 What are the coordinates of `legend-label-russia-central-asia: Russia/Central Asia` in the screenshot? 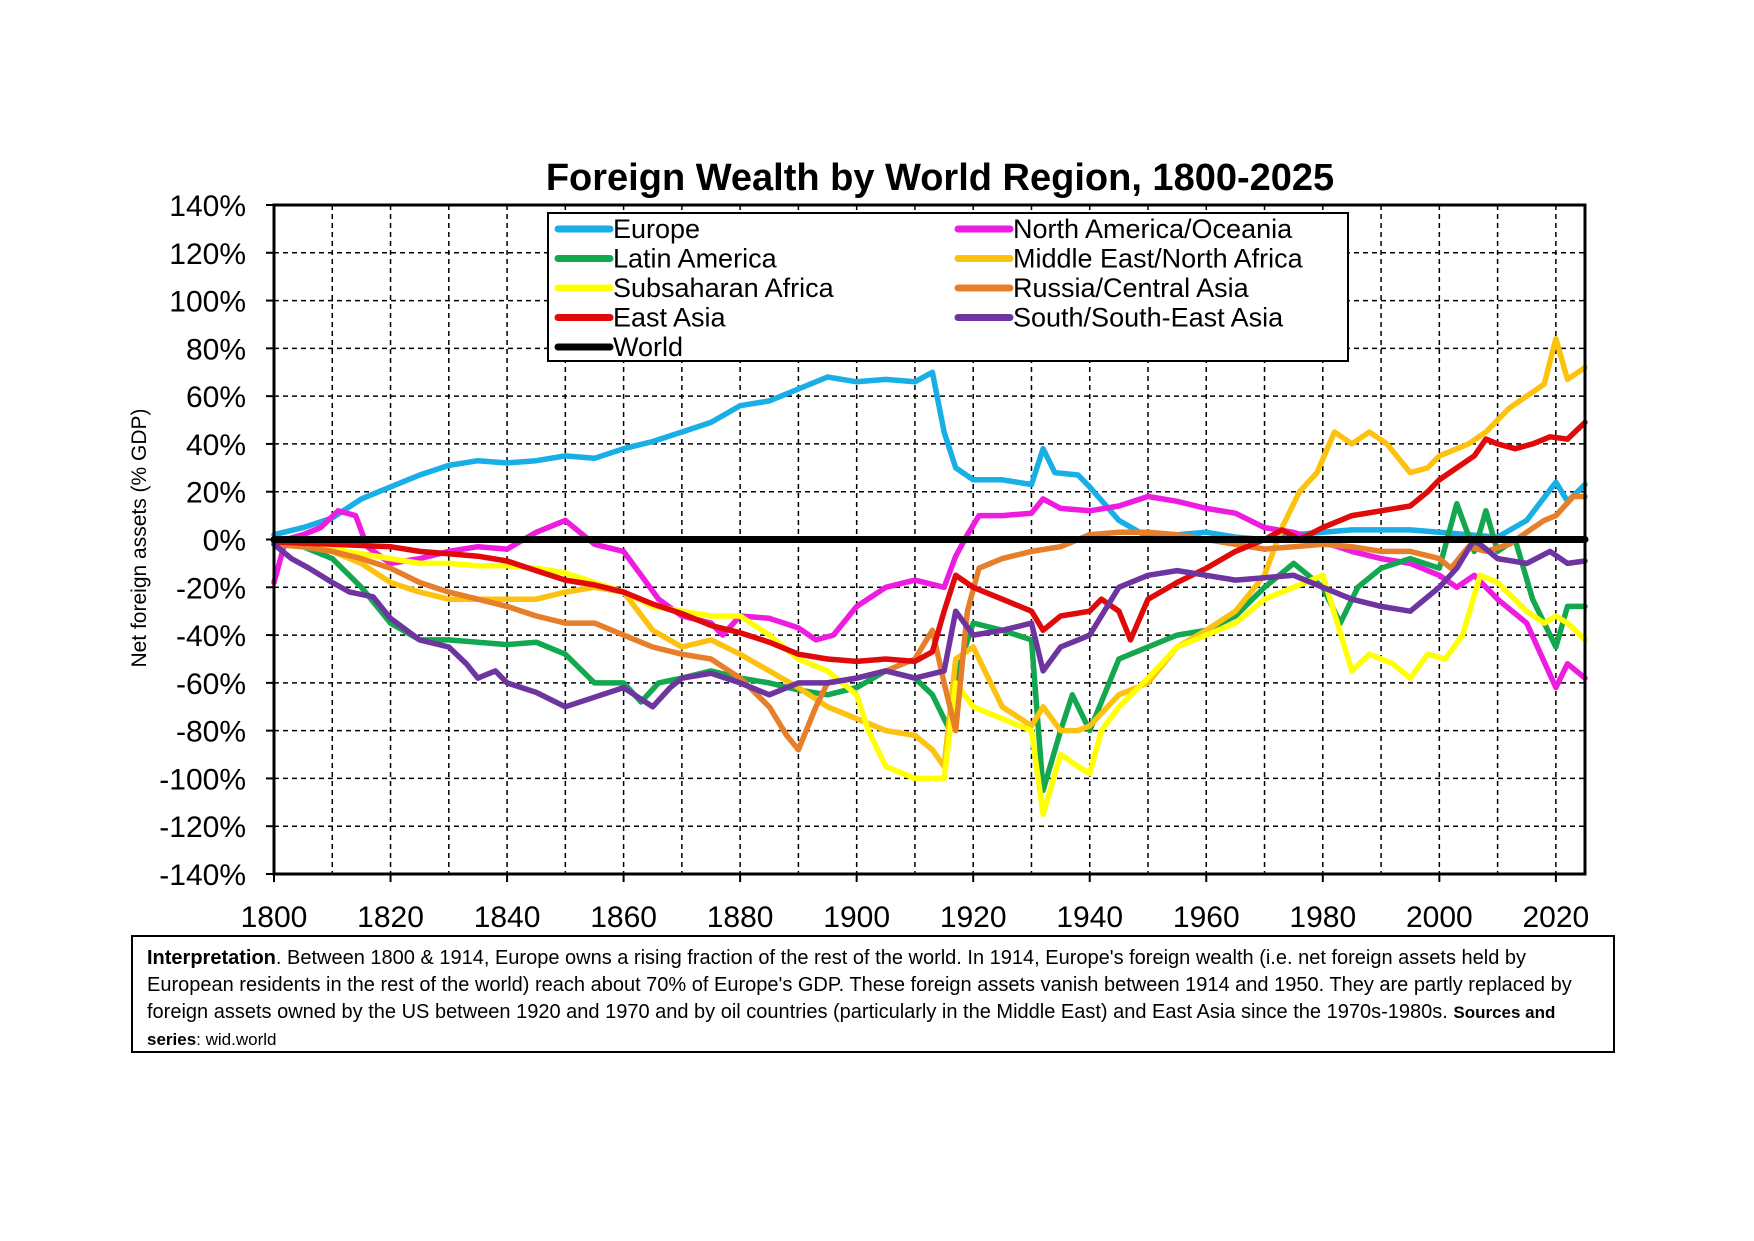 It's located at (1131, 288).